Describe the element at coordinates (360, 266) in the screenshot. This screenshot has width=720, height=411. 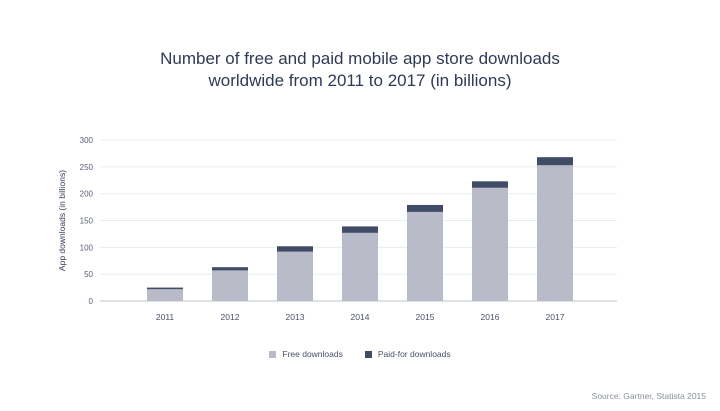
I see `bar-free-2014` at that location.